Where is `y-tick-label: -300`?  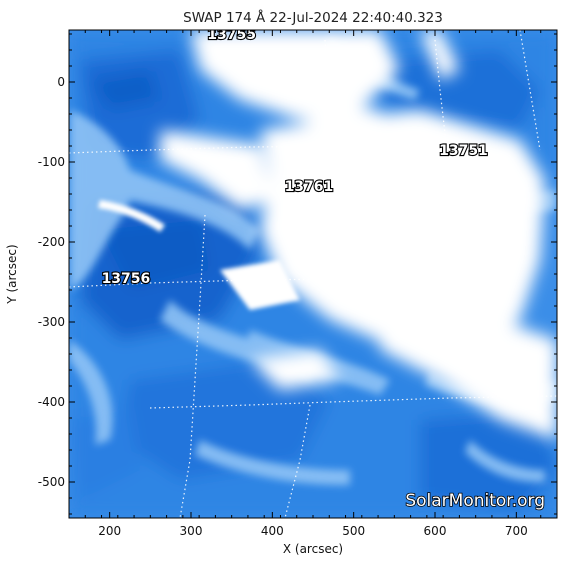
y-tick-label: -300 is located at coordinates (51, 322).